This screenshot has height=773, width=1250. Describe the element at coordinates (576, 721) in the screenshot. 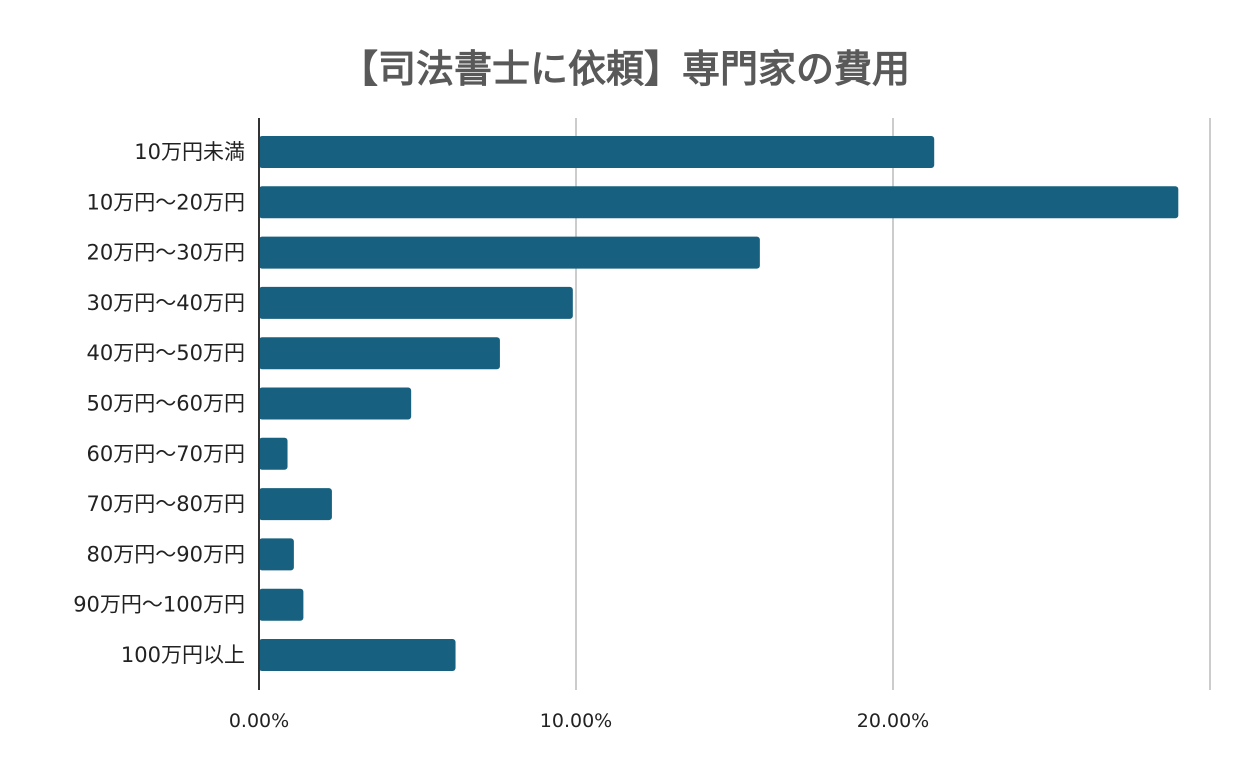

I see `x-tick-label: 10.00%` at that location.